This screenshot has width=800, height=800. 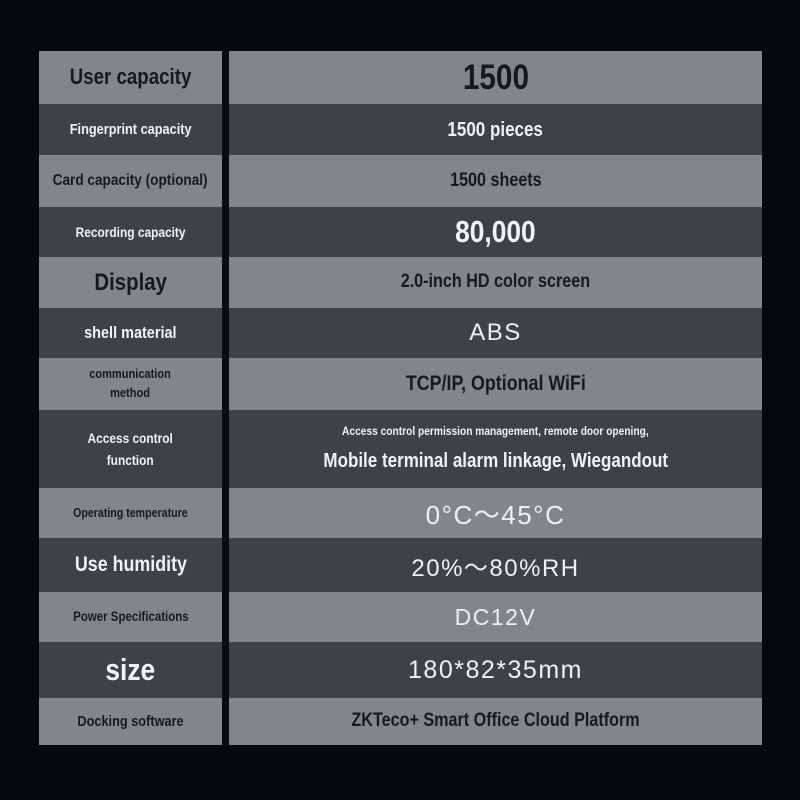 I want to click on value-cell: TCP/IP, Optional WiFi, so click(x=495, y=384).